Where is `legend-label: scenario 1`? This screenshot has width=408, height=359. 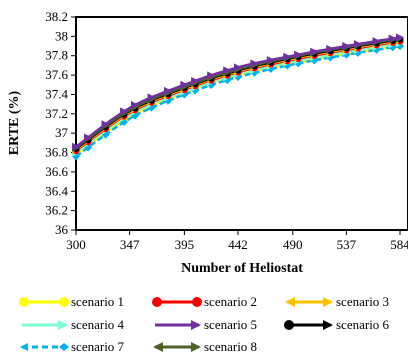
legend-label: scenario 1 is located at coordinates (97, 301).